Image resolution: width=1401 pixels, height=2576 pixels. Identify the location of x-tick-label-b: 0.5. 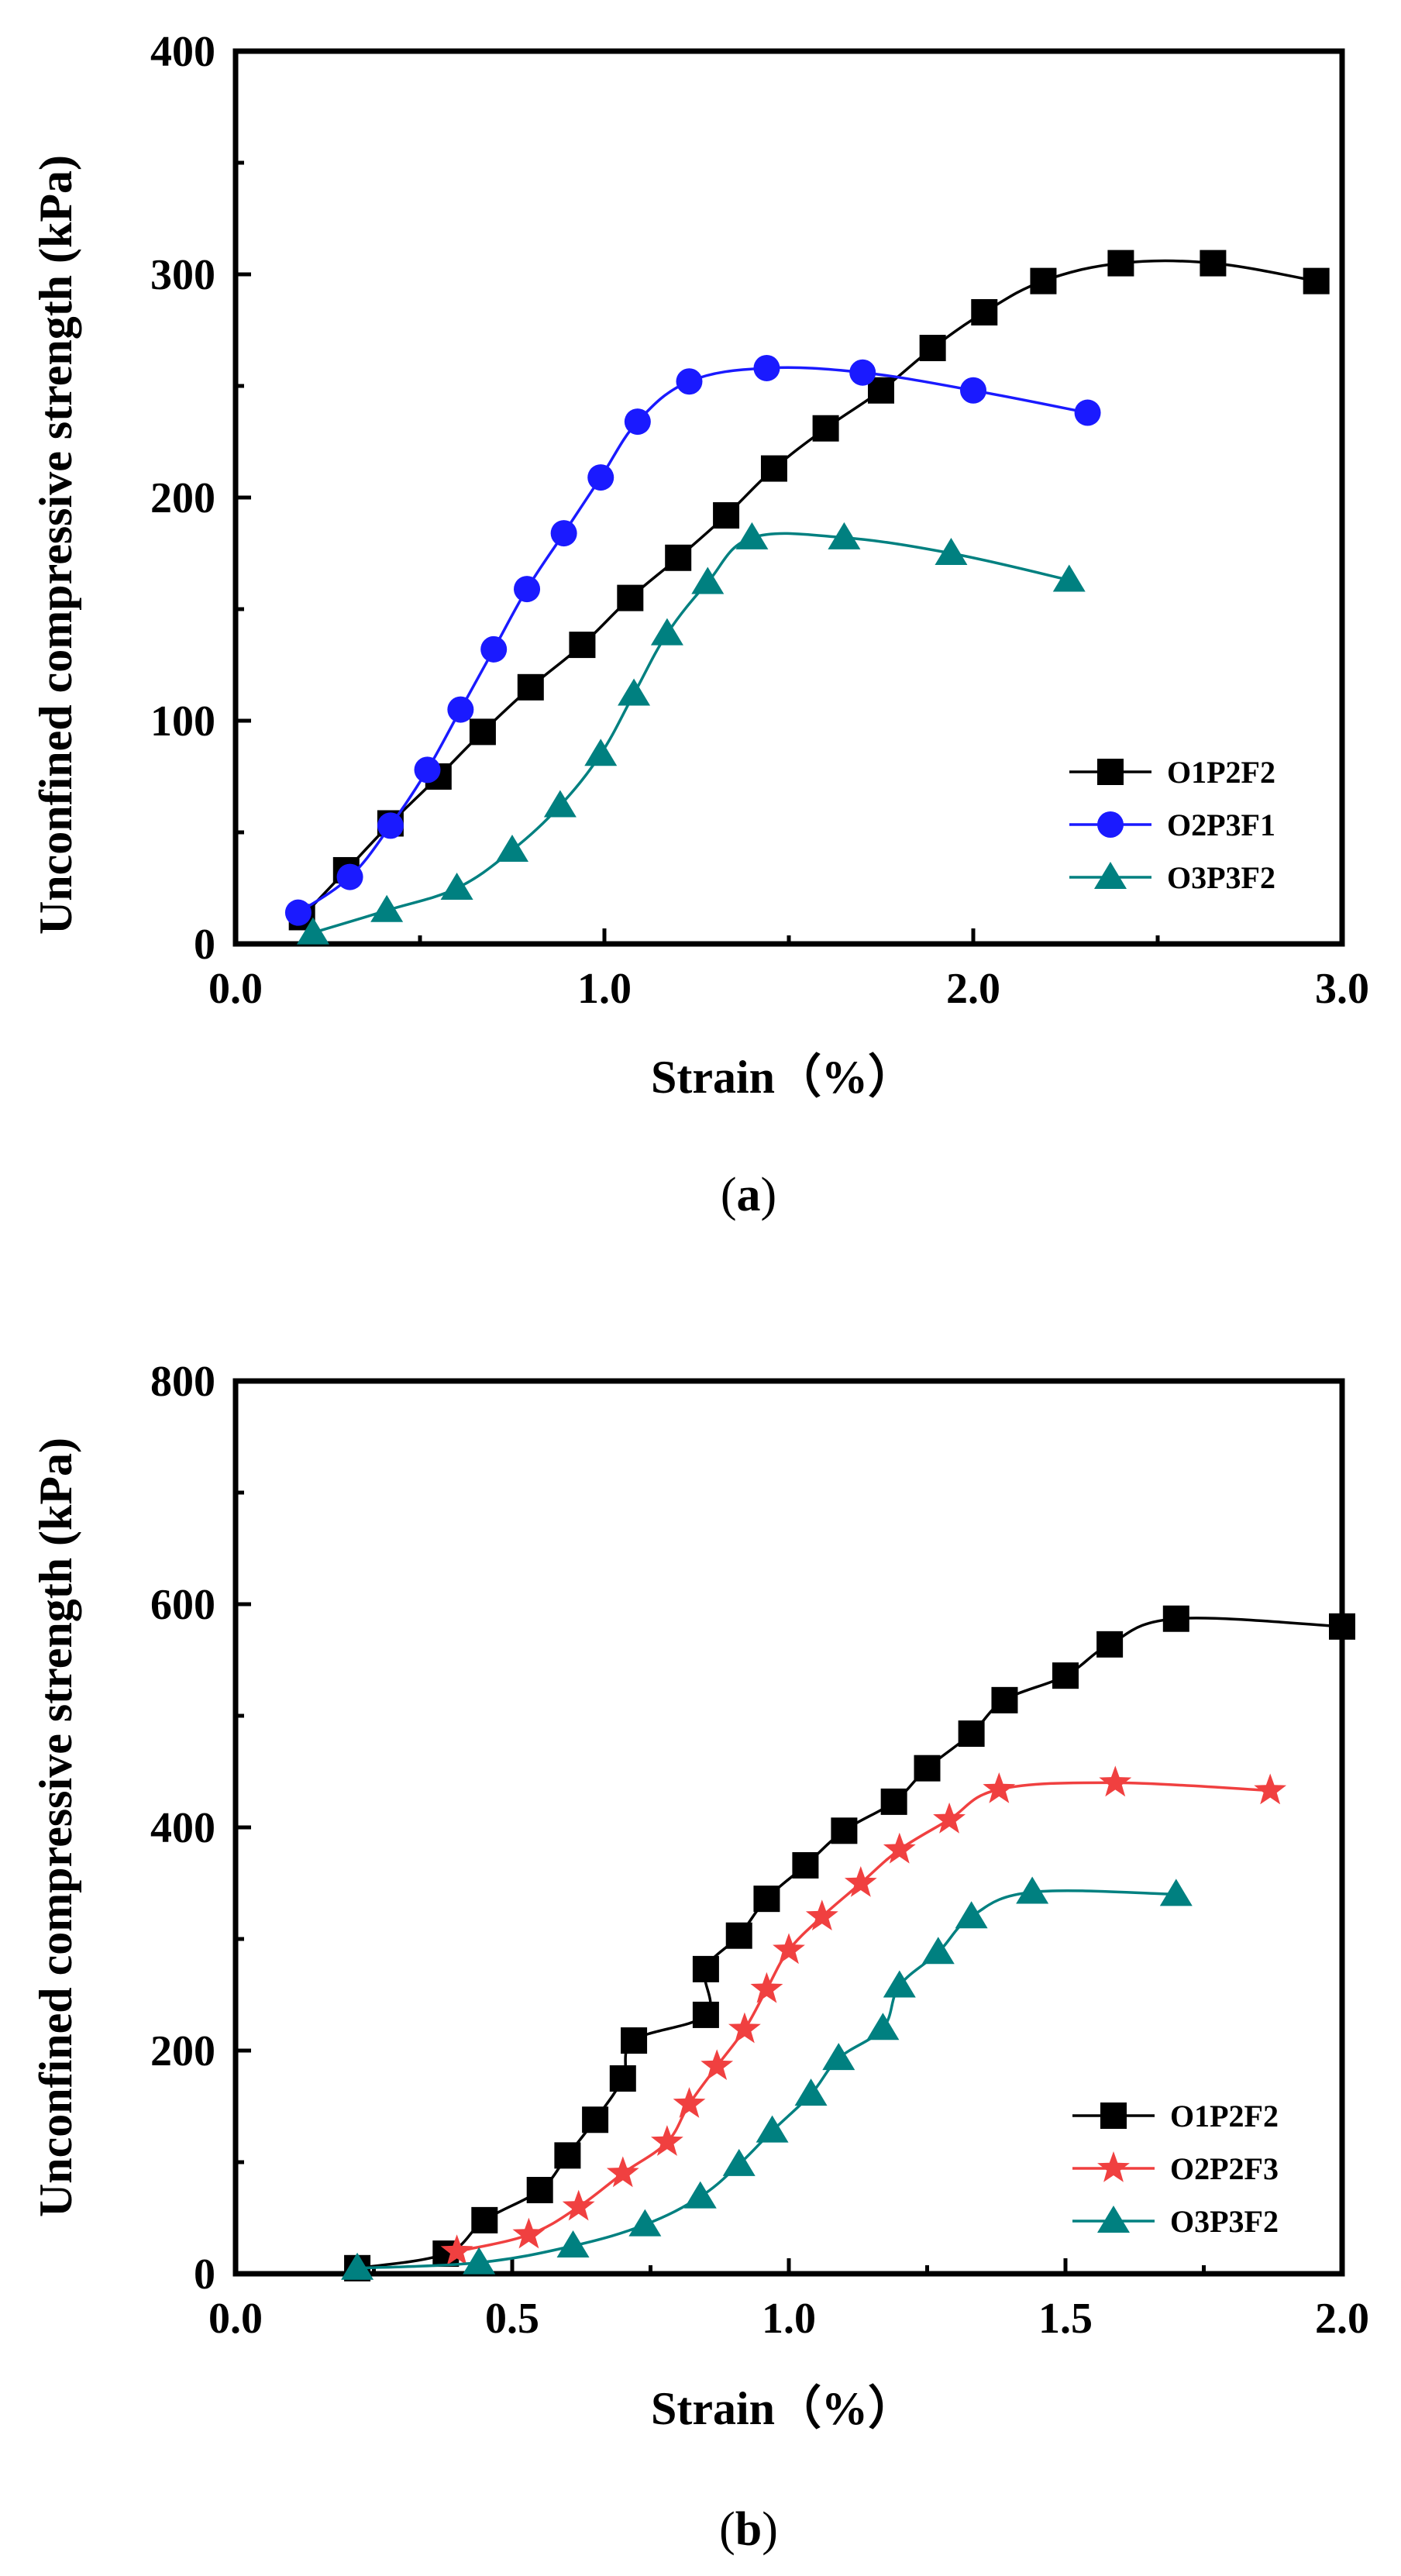
(512, 2319).